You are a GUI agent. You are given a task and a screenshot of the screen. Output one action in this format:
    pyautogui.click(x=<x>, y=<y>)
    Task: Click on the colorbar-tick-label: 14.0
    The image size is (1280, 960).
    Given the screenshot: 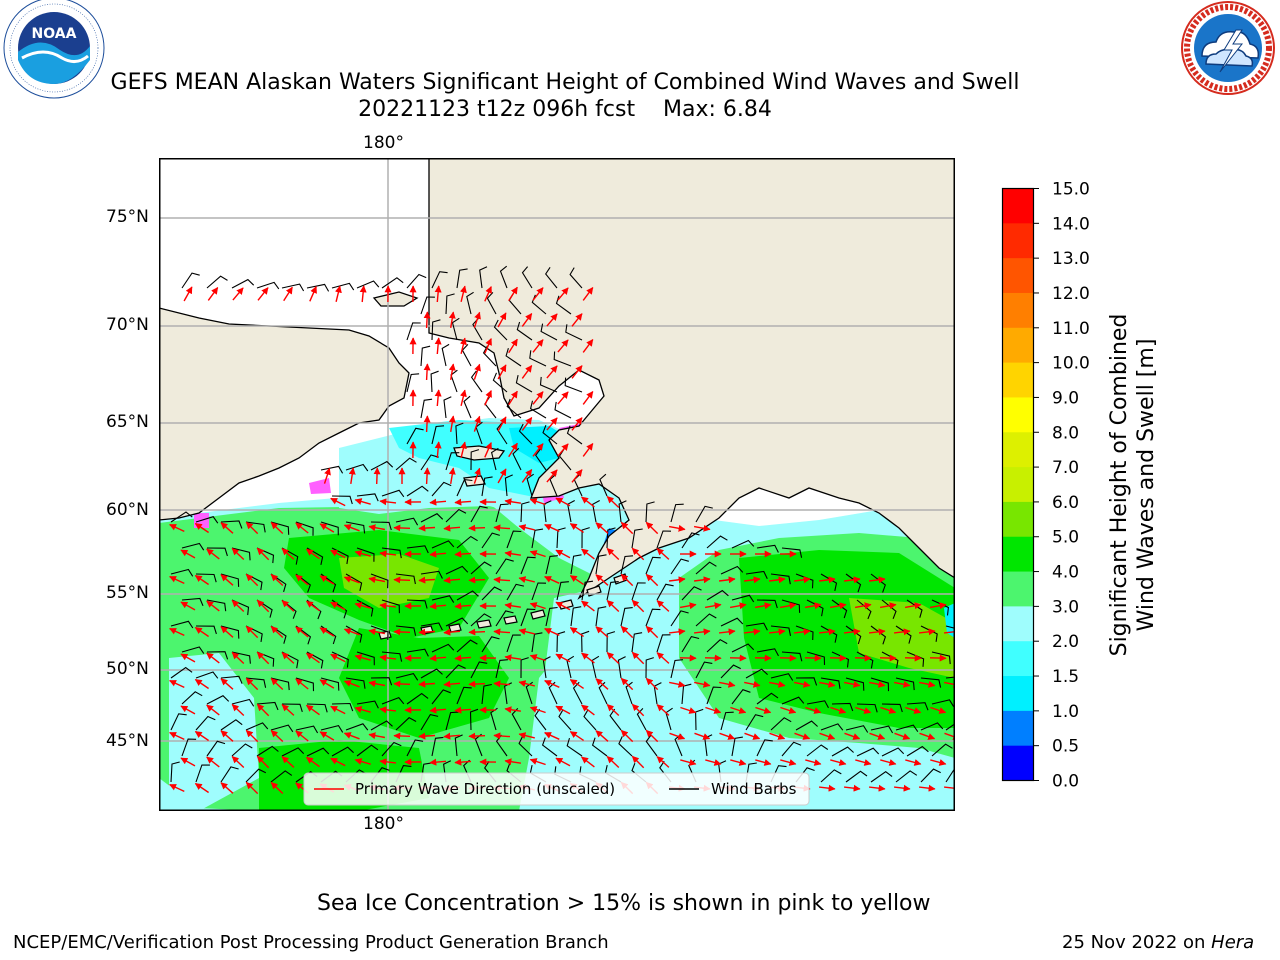 What is the action you would take?
    pyautogui.click(x=1071, y=224)
    